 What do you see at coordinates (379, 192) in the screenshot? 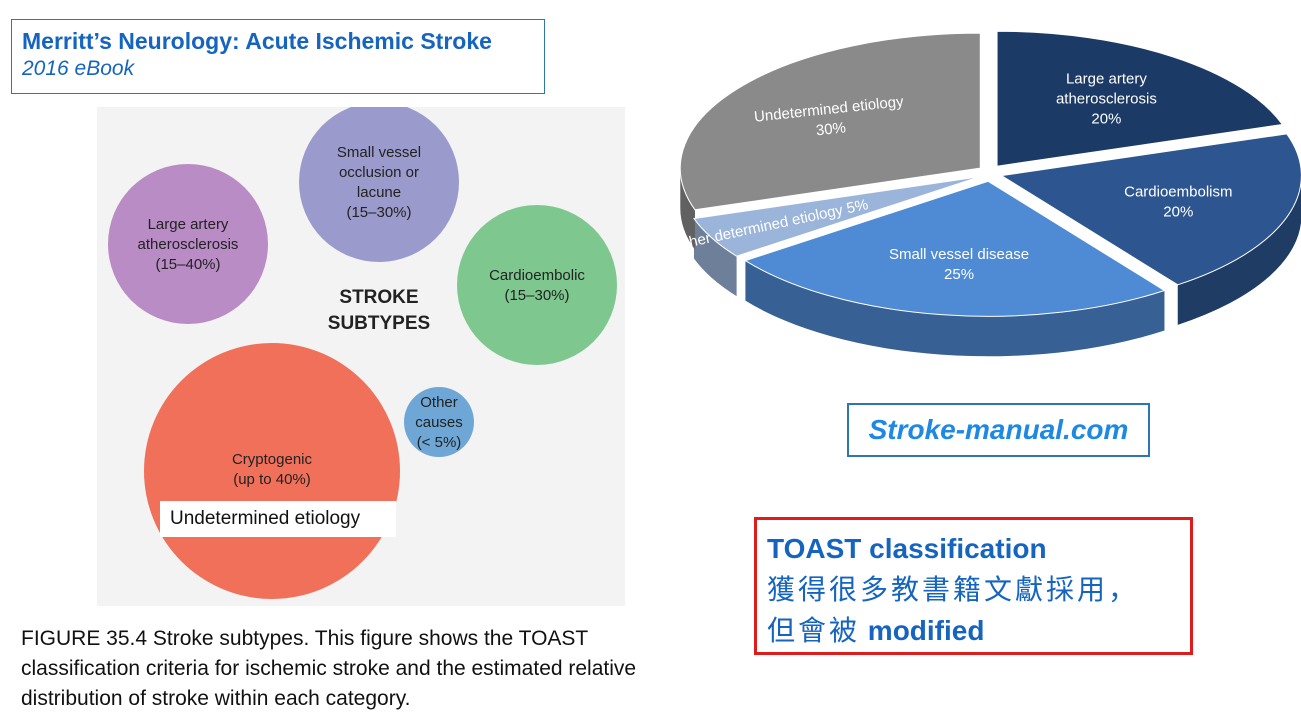
I see `bubble-label-small-vessel: lacune` at bounding box center [379, 192].